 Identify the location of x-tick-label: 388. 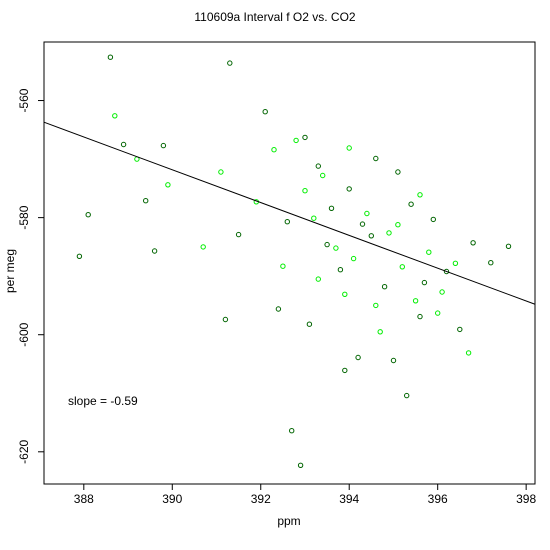
(84, 499).